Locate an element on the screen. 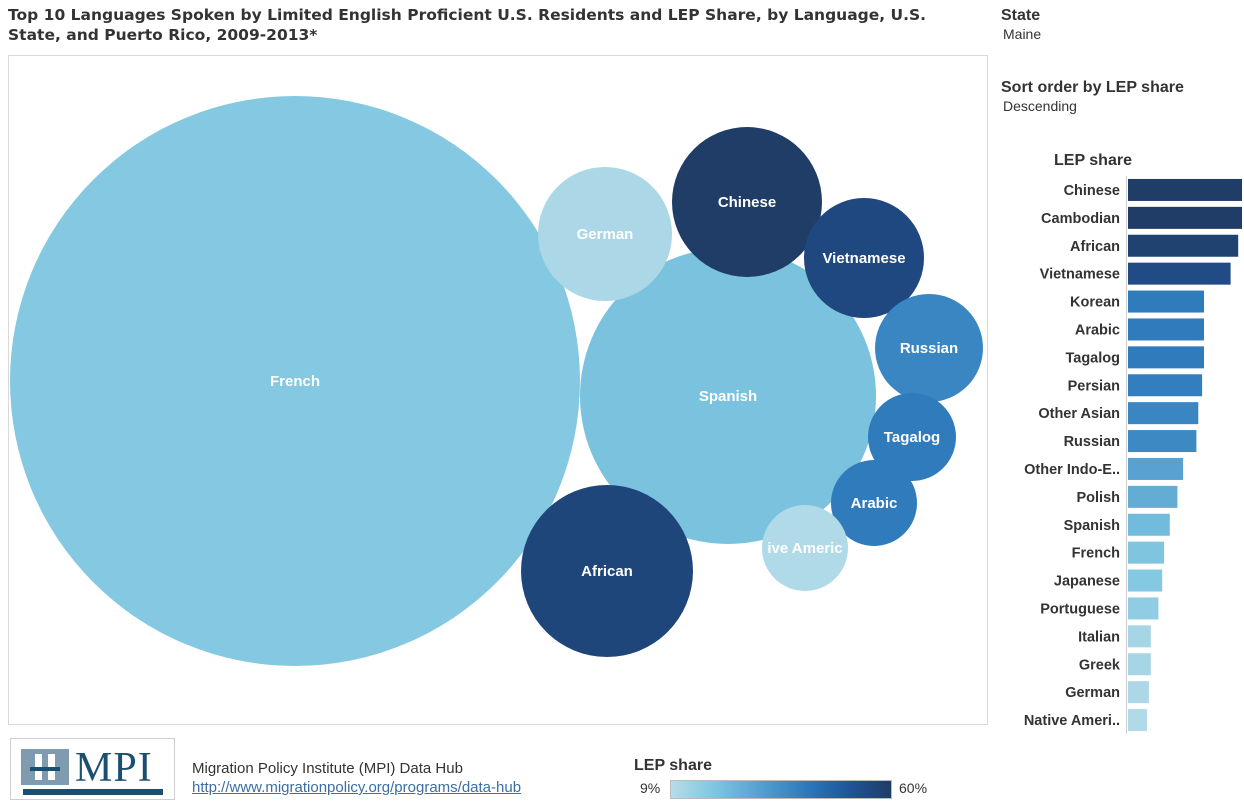 This screenshot has height=803, width=1244. mpi-mark-icon is located at coordinates (45, 767).